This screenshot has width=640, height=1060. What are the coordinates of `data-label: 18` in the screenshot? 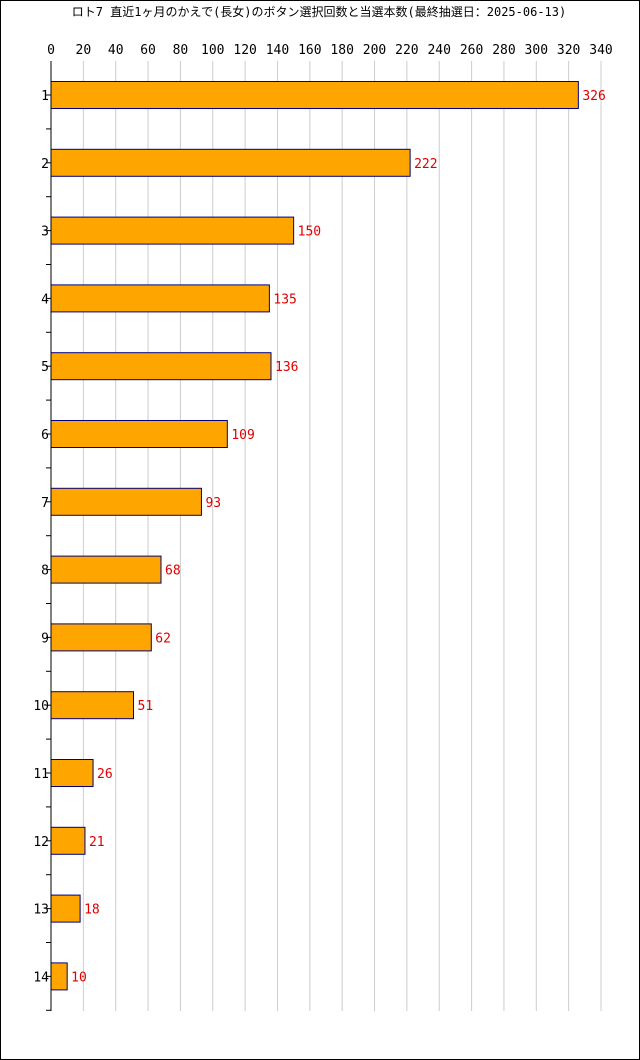 It's located at (92, 910).